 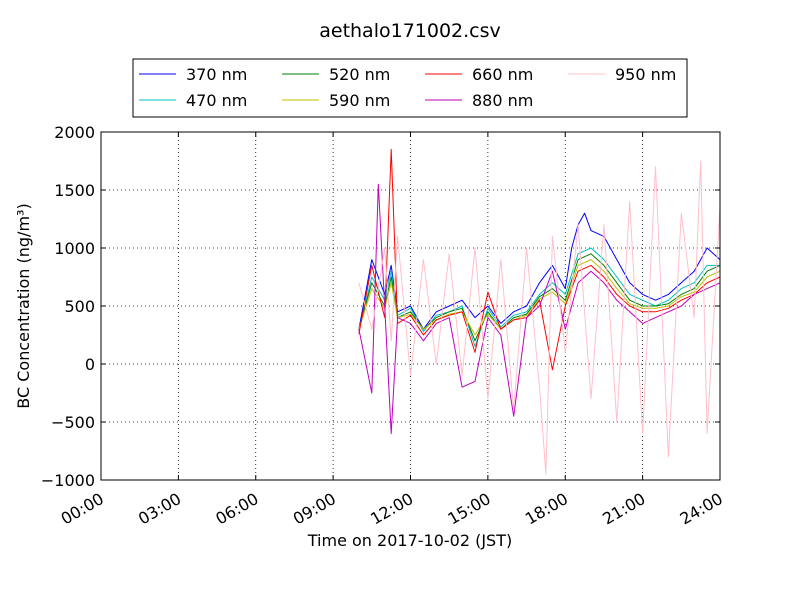 What do you see at coordinates (216, 100) in the screenshot?
I see `legend-label: 470 nm` at bounding box center [216, 100].